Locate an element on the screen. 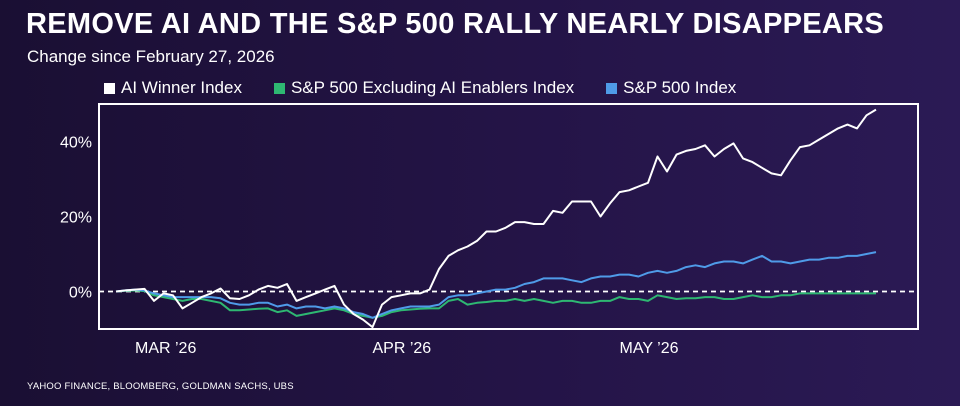 The width and height of the screenshot is (960, 406). legend-item-ex-ai: S&P 500 Excluding AI Enablers Index is located at coordinates (424, 88).